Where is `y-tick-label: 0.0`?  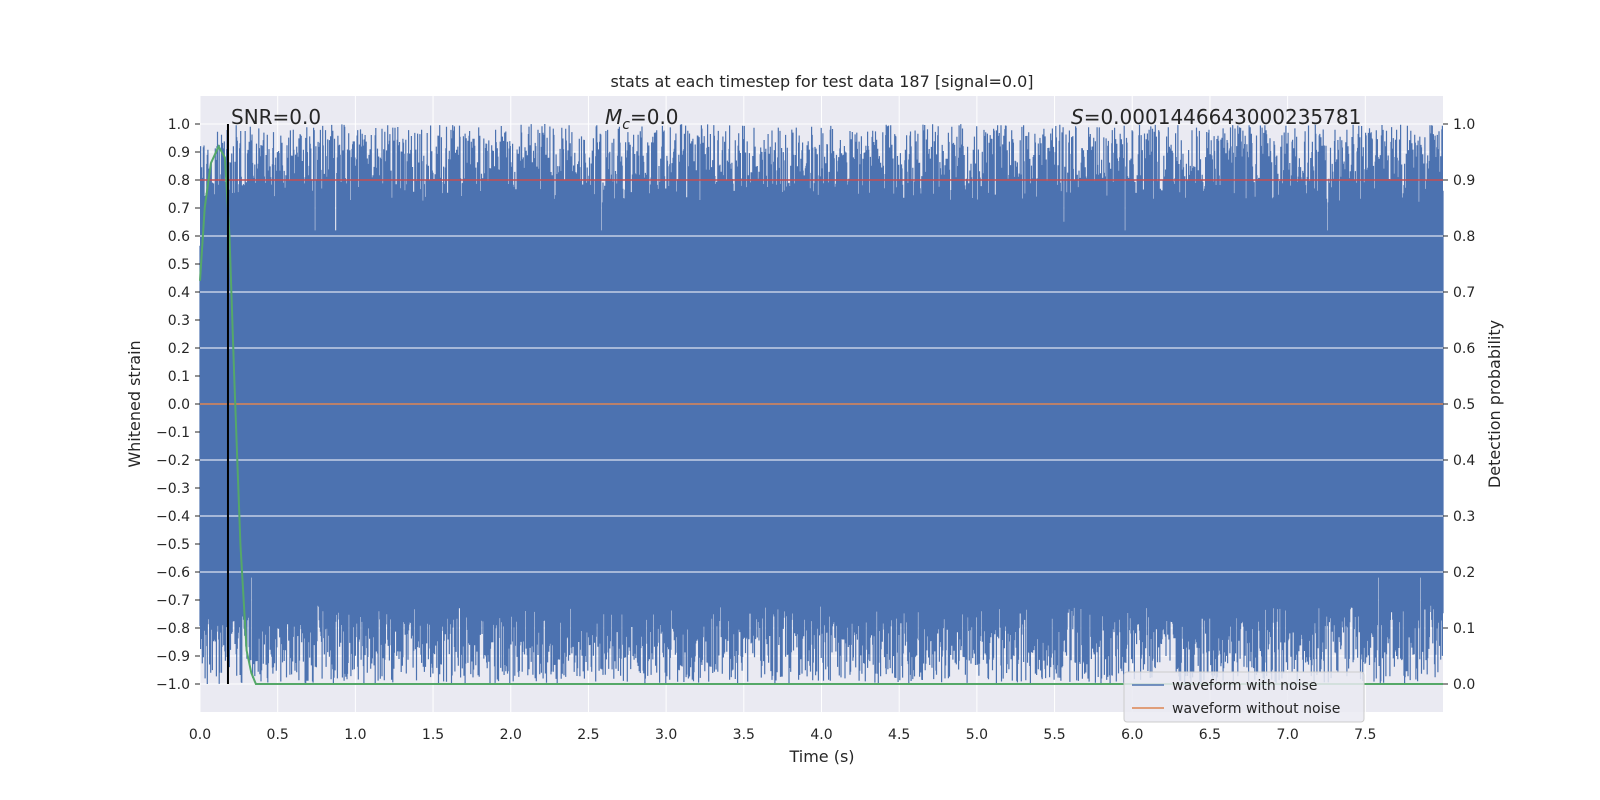
y-tick-label: 0.0 is located at coordinates (179, 405).